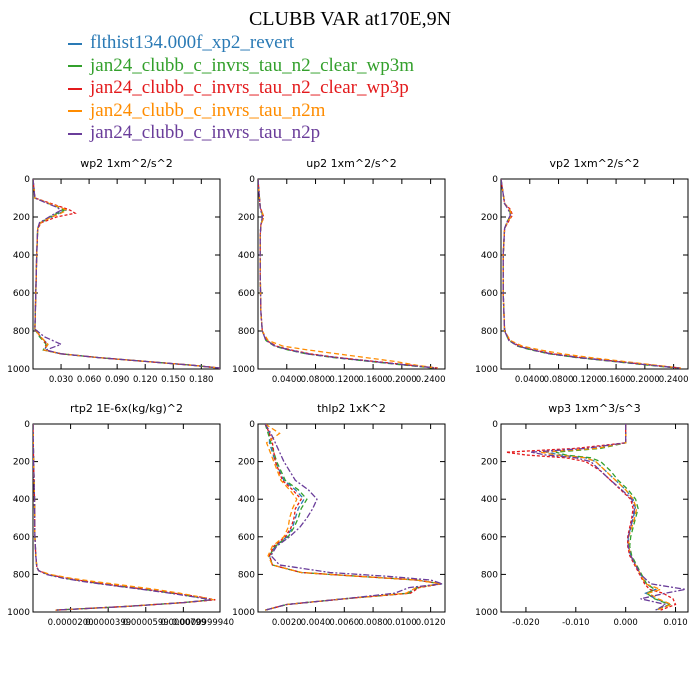 Image resolution: width=700 pixels, height=700 pixels. I want to click on x-tick-label: 0.060, so click(89, 380).